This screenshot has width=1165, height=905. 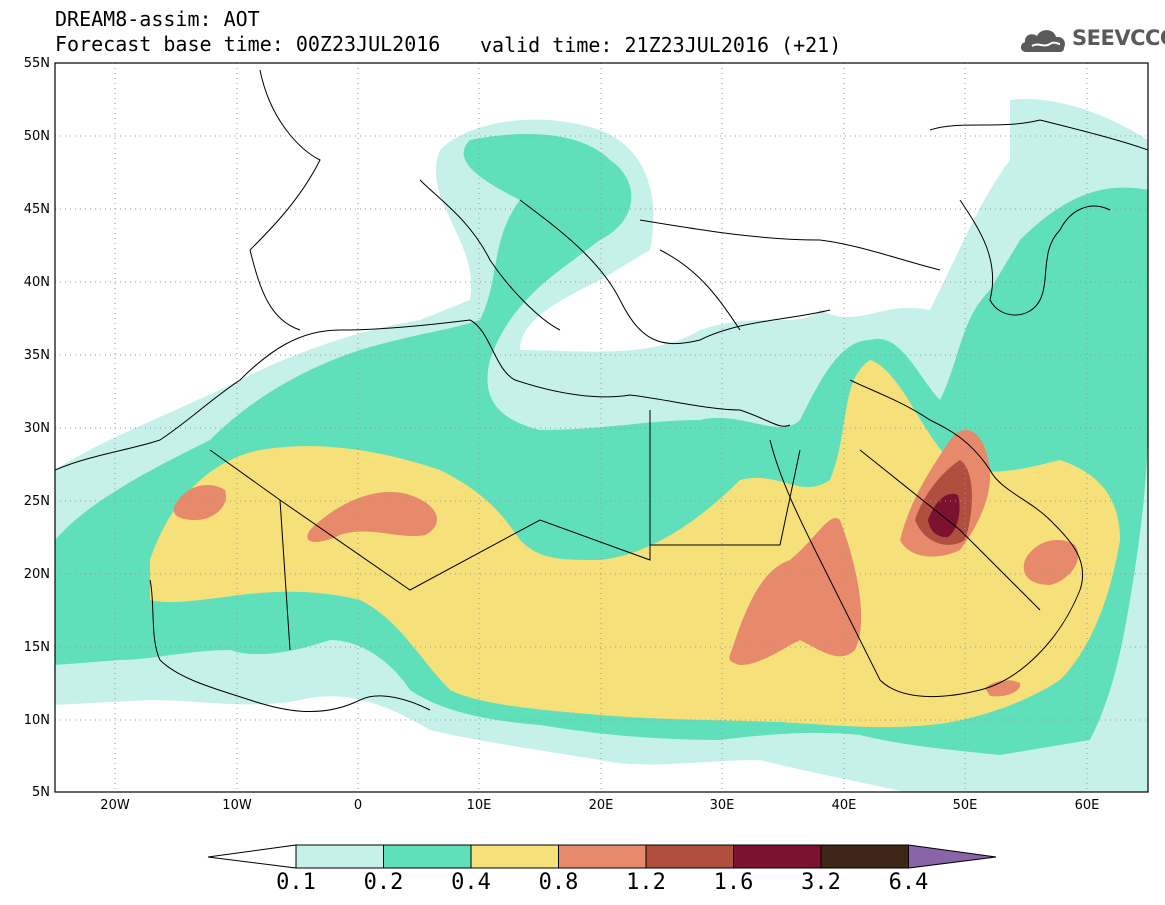 I want to click on lon-label-40e: 40E, so click(x=844, y=805).